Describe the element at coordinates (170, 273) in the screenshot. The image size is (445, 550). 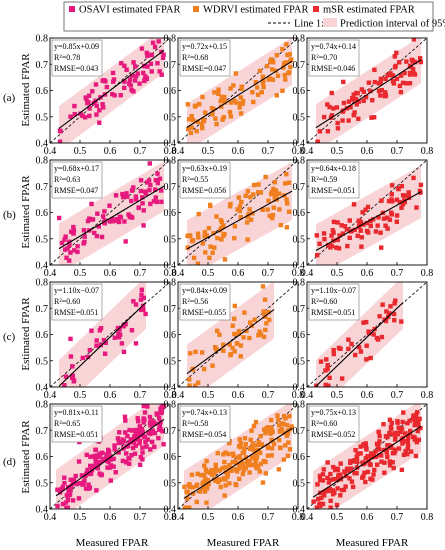
I see `x-tick-label: 0.8` at that location.